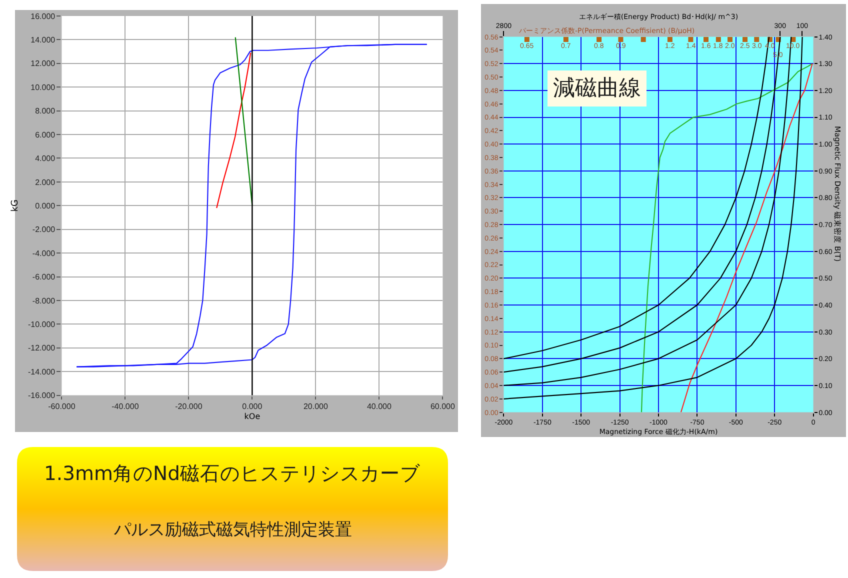 The width and height of the screenshot is (848, 578). I want to click on text: 減磁曲線, so click(597, 88).